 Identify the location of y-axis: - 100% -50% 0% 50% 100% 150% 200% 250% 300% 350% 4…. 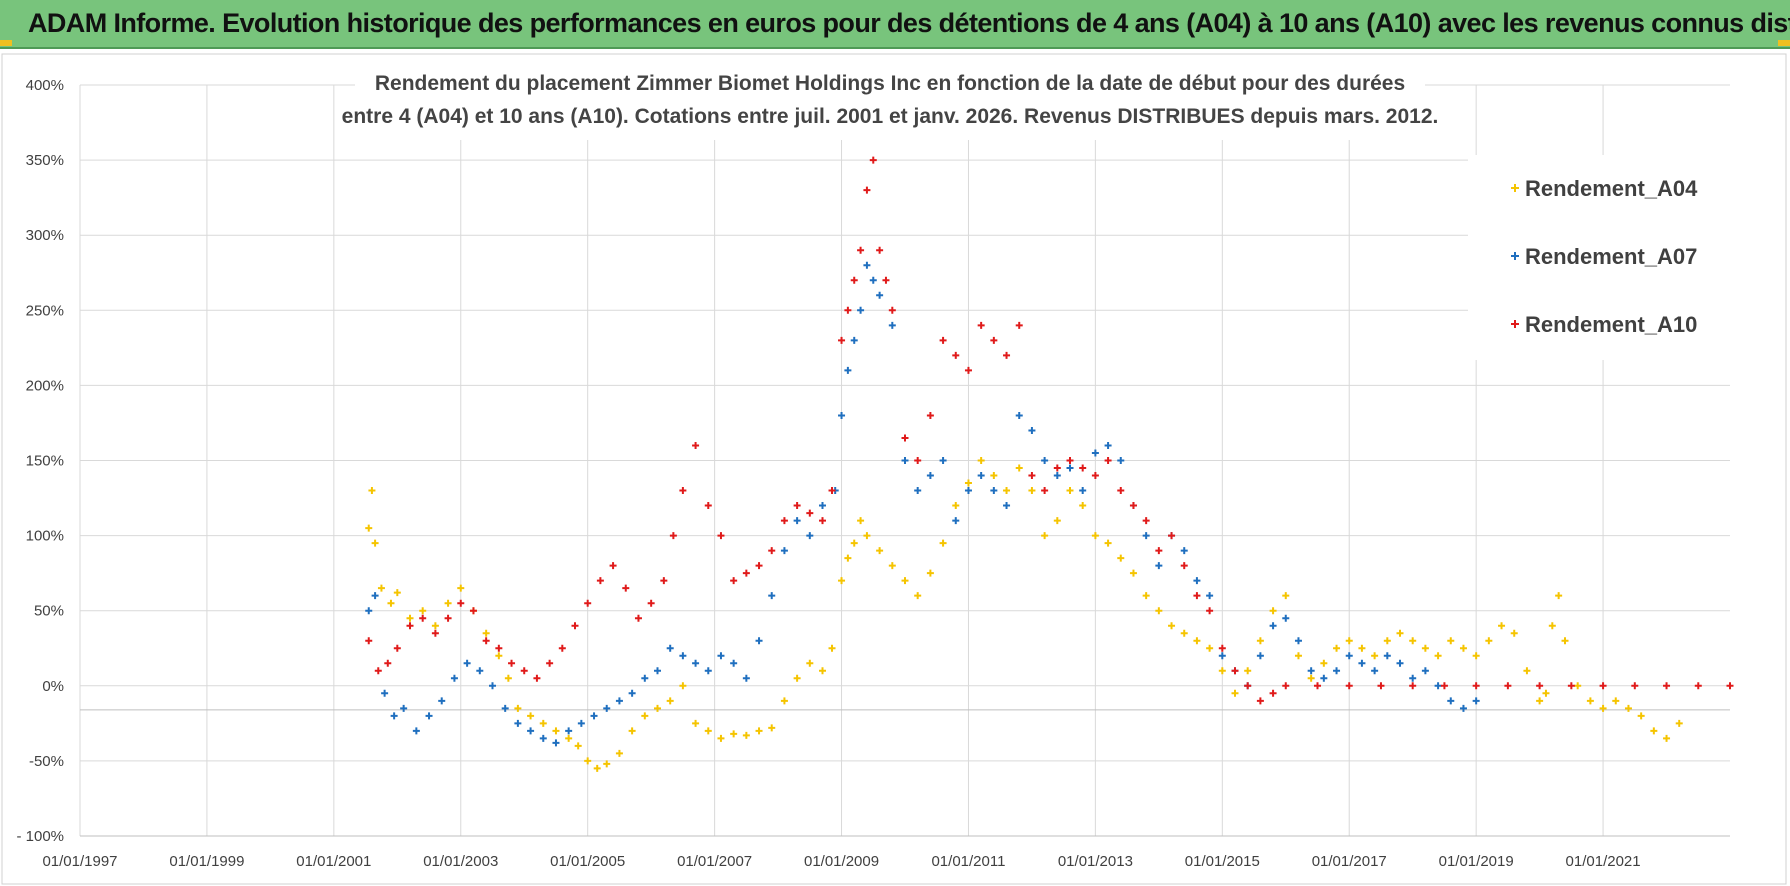
(40, 461).